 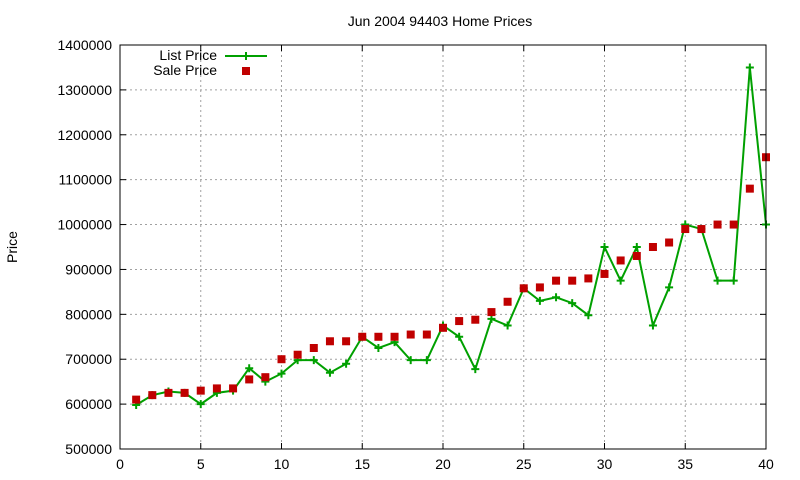 I want to click on y-tick-label: 800000, so click(x=88, y=314).